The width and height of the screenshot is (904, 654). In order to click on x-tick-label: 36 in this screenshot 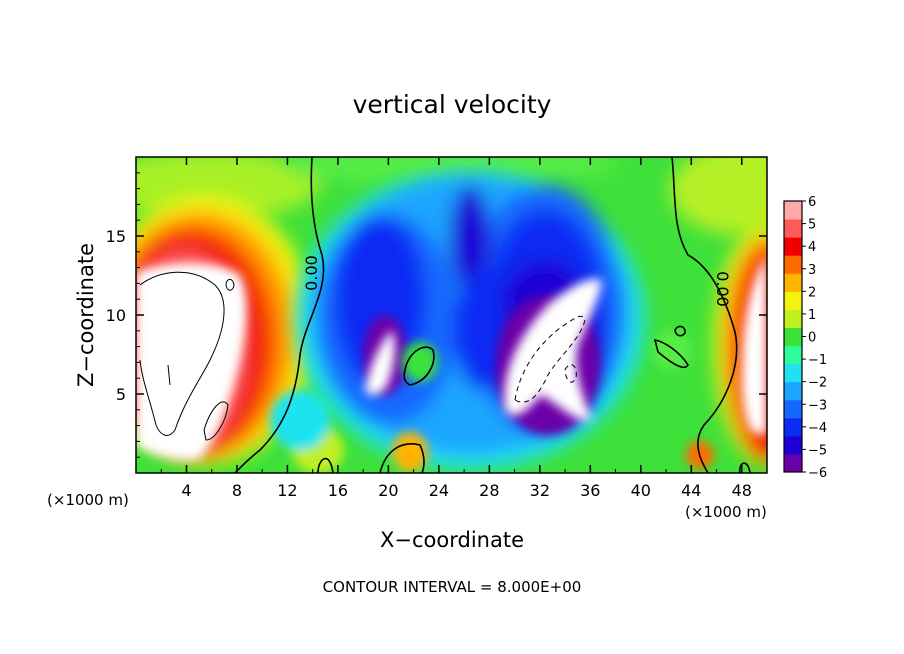, I will do `click(590, 490)`.